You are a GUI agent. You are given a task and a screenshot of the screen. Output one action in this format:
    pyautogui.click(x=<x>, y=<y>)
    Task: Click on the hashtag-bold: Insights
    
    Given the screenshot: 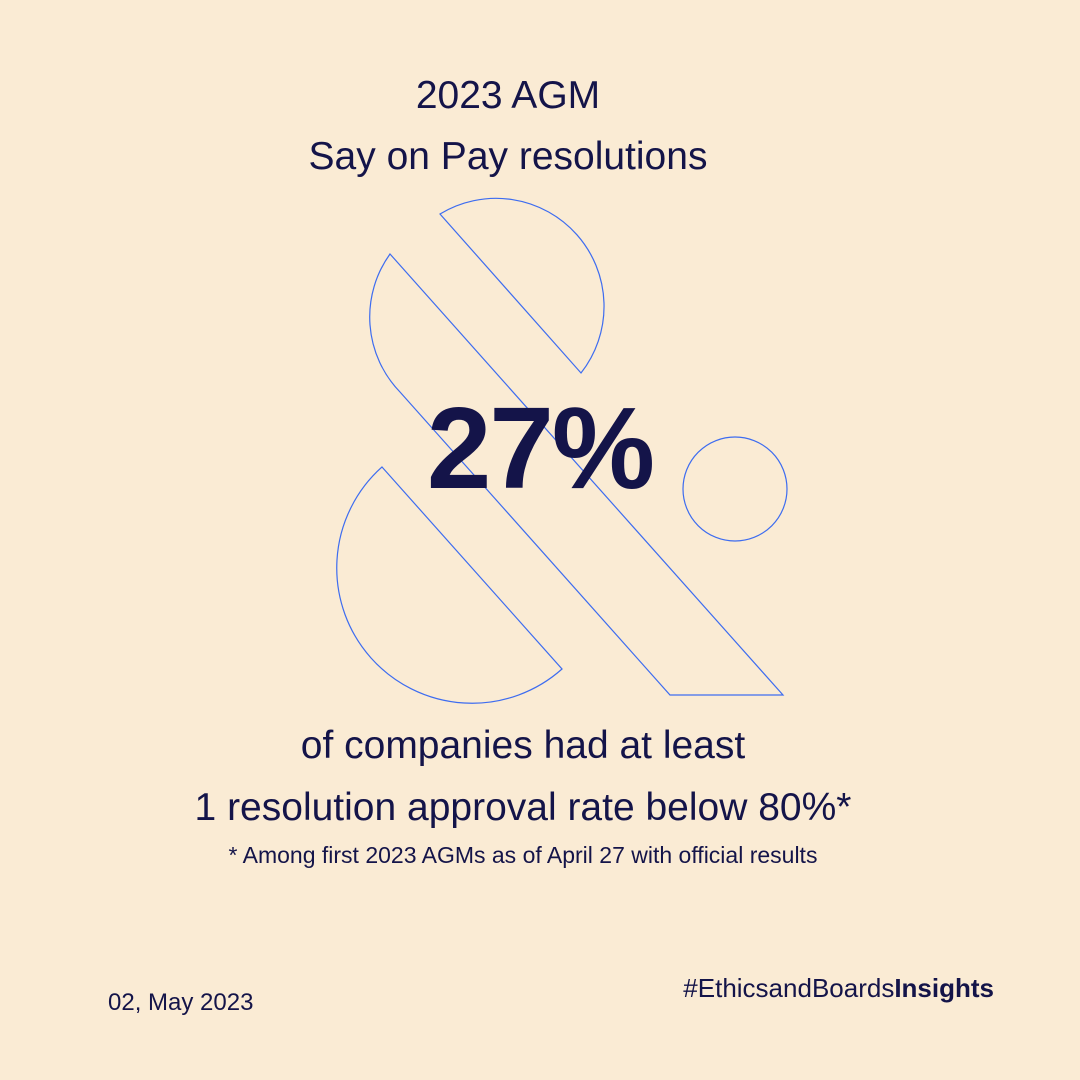 What is the action you would take?
    pyautogui.click(x=944, y=988)
    